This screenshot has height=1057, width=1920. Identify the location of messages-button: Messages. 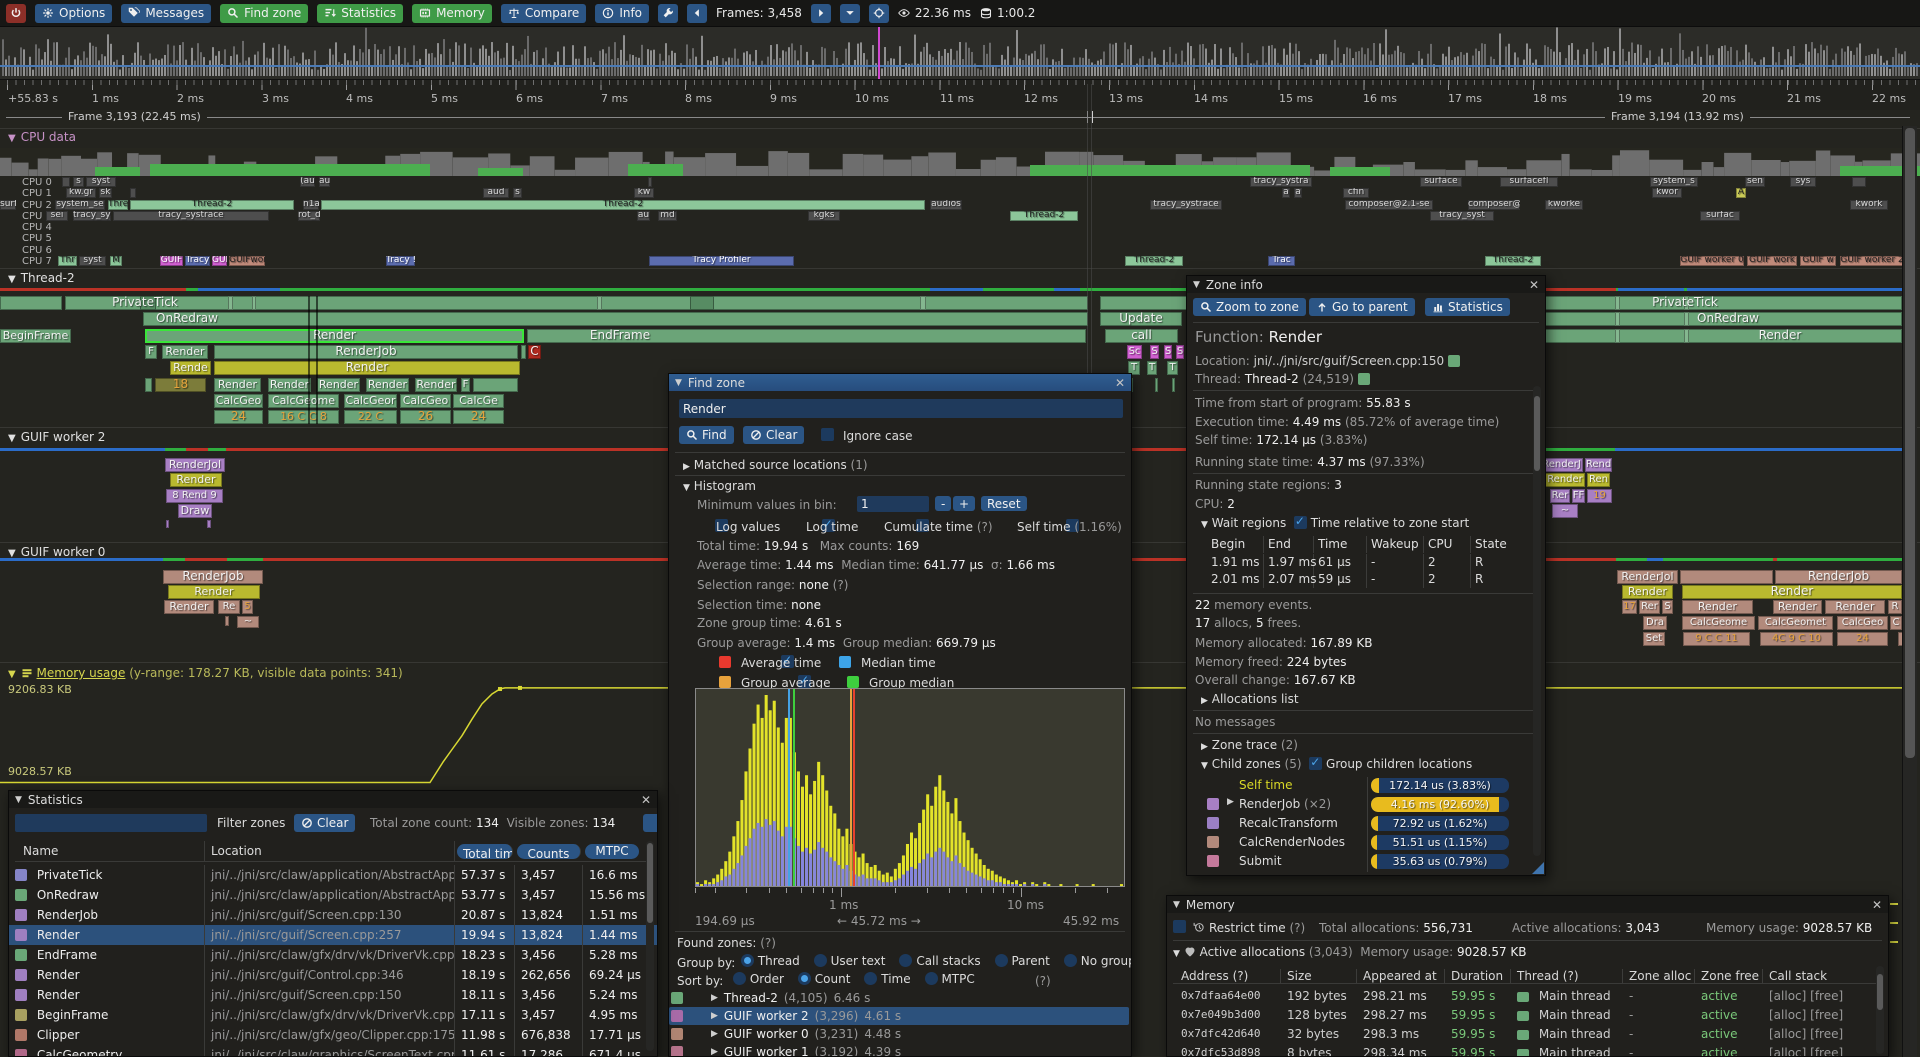
(166, 13).